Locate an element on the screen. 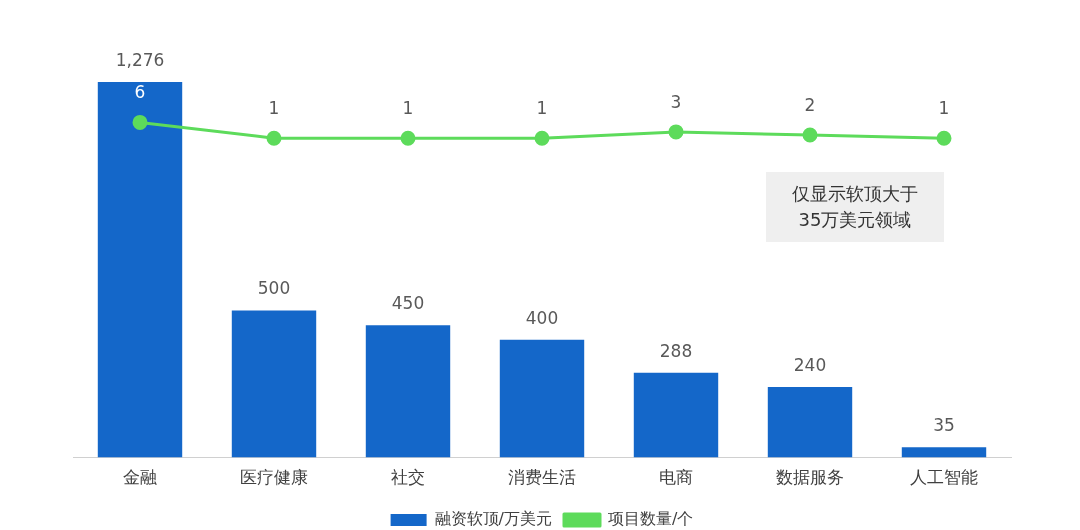 Image resolution: width=1080 pixels, height=530 pixels. data-label: 240 is located at coordinates (810, 364).